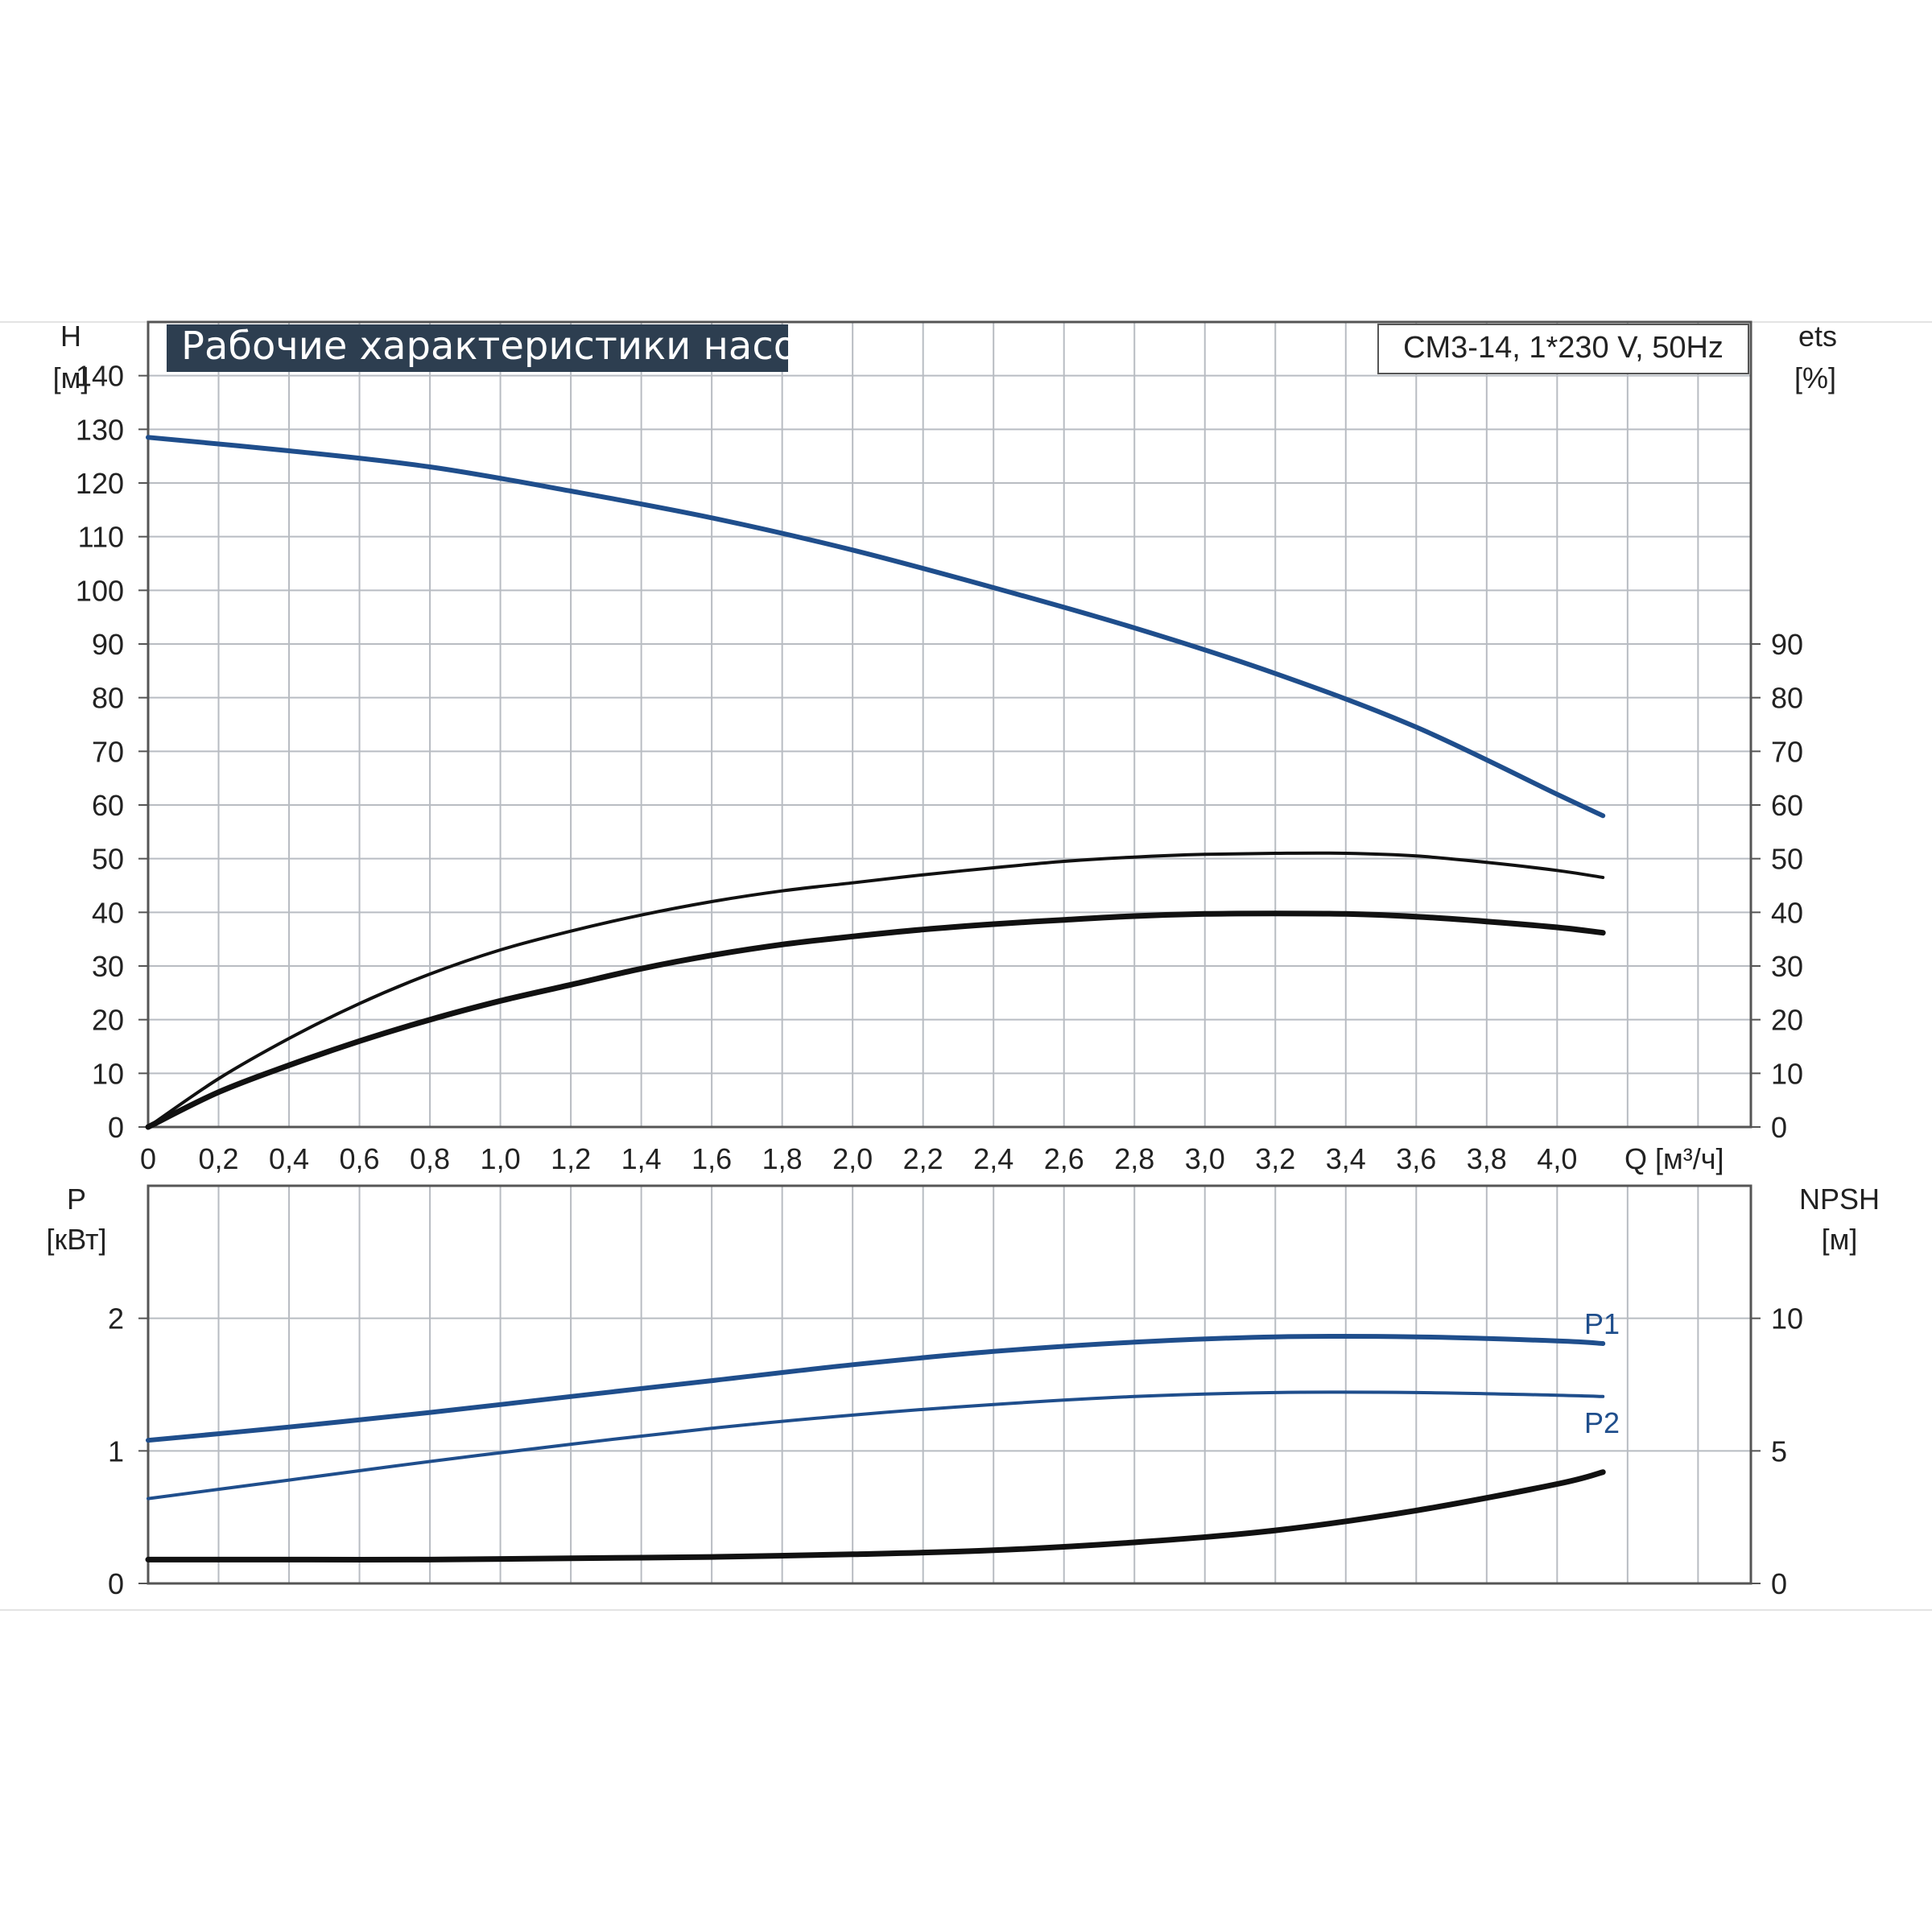  What do you see at coordinates (76, 1199) in the screenshot?
I see `p-axis-label: P` at bounding box center [76, 1199].